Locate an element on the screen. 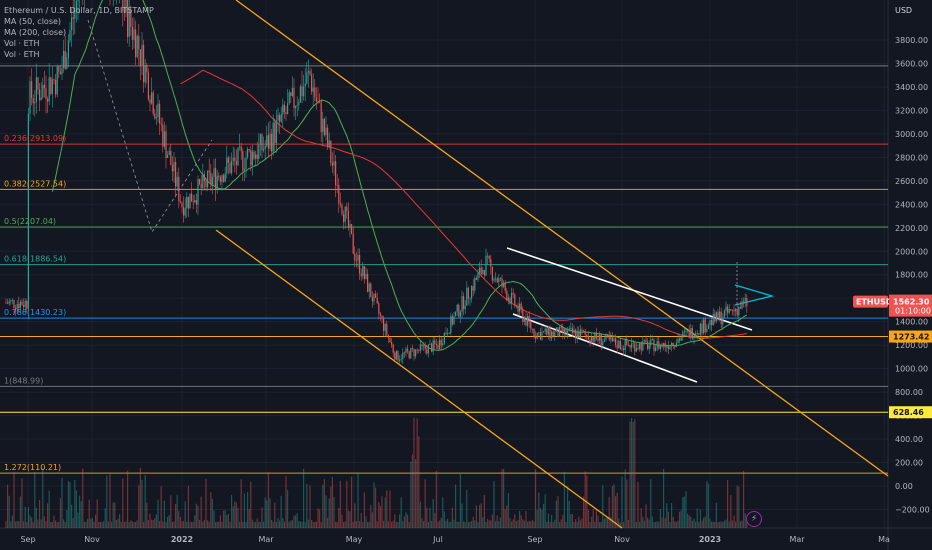 The image size is (932, 550). dashed-projection is located at coordinates (150, 126).